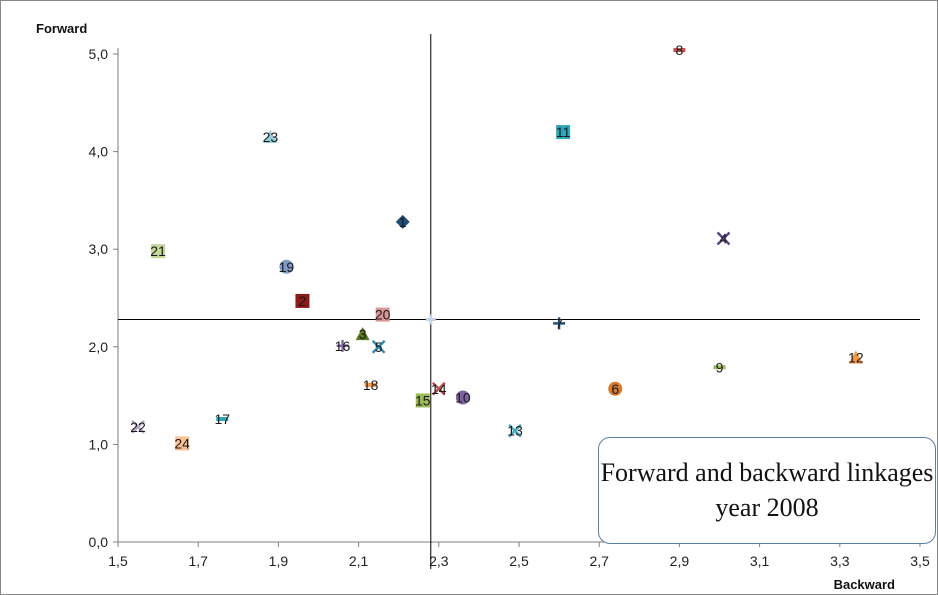 The height and width of the screenshot is (595, 938). Describe the element at coordinates (99, 54) in the screenshot. I see `y-tick-label: 5,0` at that location.